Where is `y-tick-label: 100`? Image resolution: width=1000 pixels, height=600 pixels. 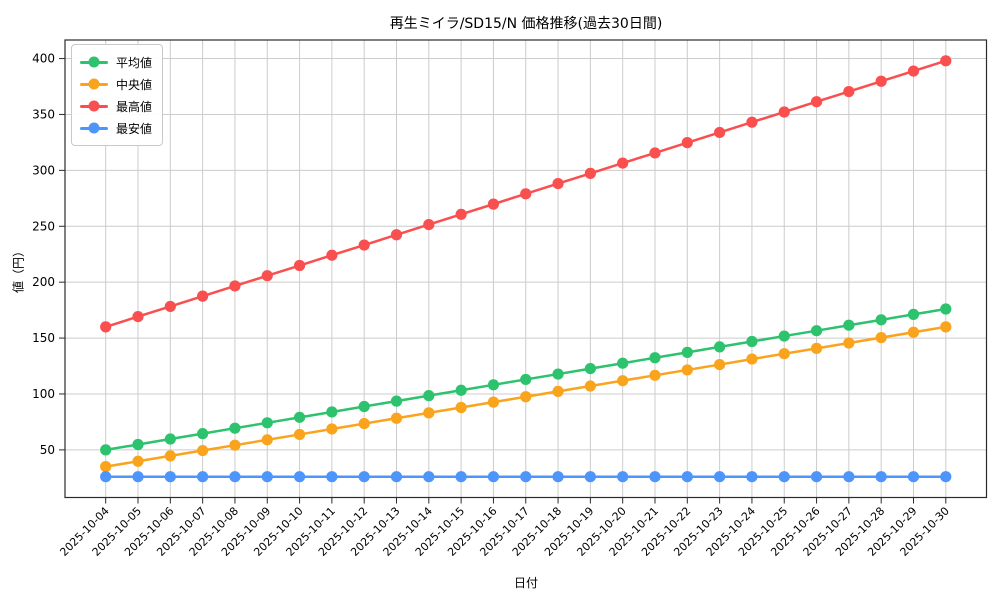 y-tick-label: 100 is located at coordinates (43, 394).